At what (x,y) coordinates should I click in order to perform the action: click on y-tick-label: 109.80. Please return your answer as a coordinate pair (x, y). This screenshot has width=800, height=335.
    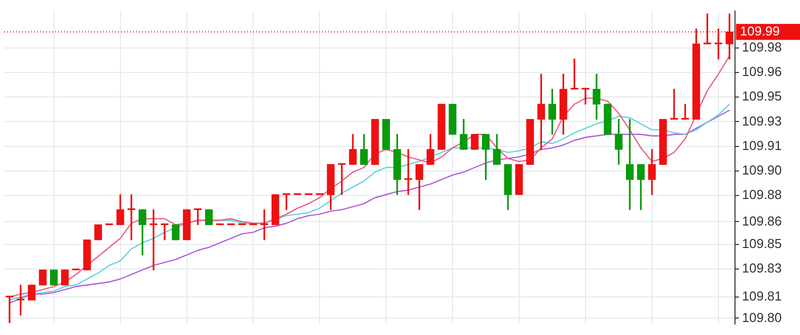
    Looking at the image, I should click on (762, 317).